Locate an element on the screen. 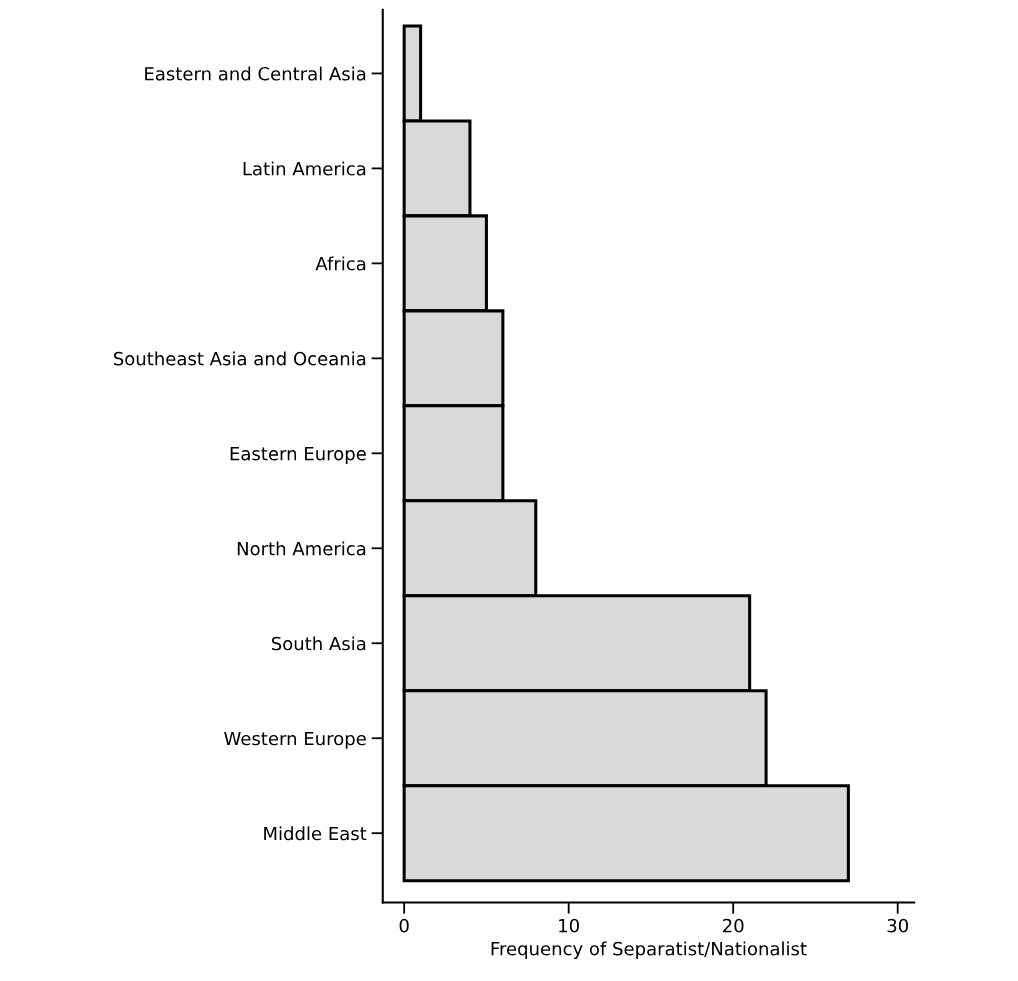 This screenshot has width=1018, height=981. y-tick-label: Western Europe is located at coordinates (295, 740).